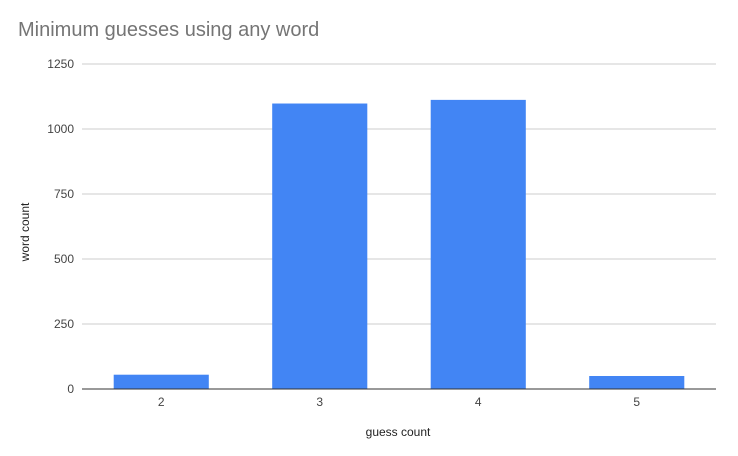  I want to click on y-tick-label: 250, so click(64, 324).